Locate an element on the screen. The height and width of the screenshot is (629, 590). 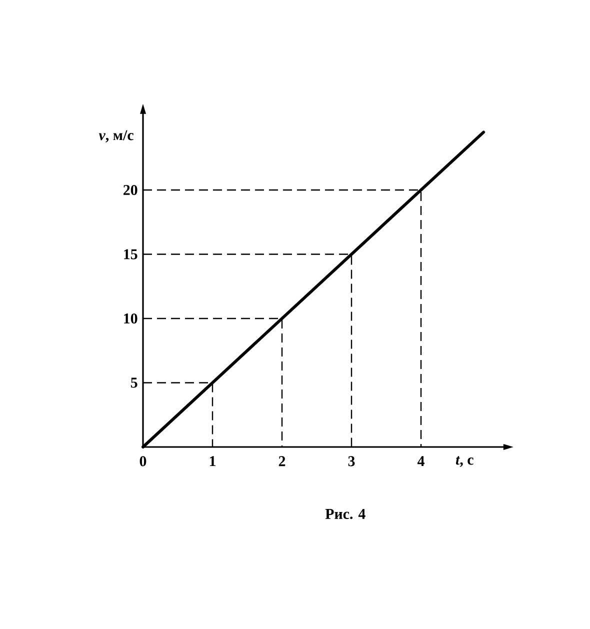
x-tick-label: 1 is located at coordinates (213, 461).